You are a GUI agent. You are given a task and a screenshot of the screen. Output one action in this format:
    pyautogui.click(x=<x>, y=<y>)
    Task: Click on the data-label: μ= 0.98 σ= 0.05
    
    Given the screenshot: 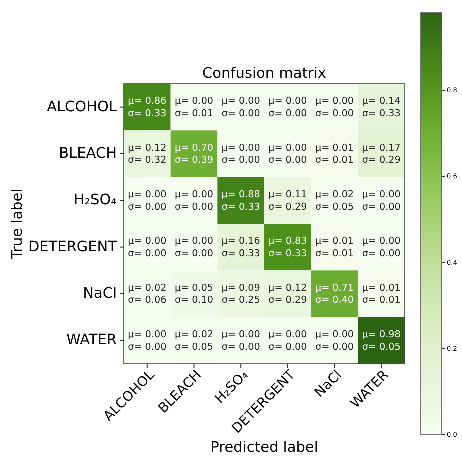 What is the action you would take?
    pyautogui.click(x=381, y=340)
    